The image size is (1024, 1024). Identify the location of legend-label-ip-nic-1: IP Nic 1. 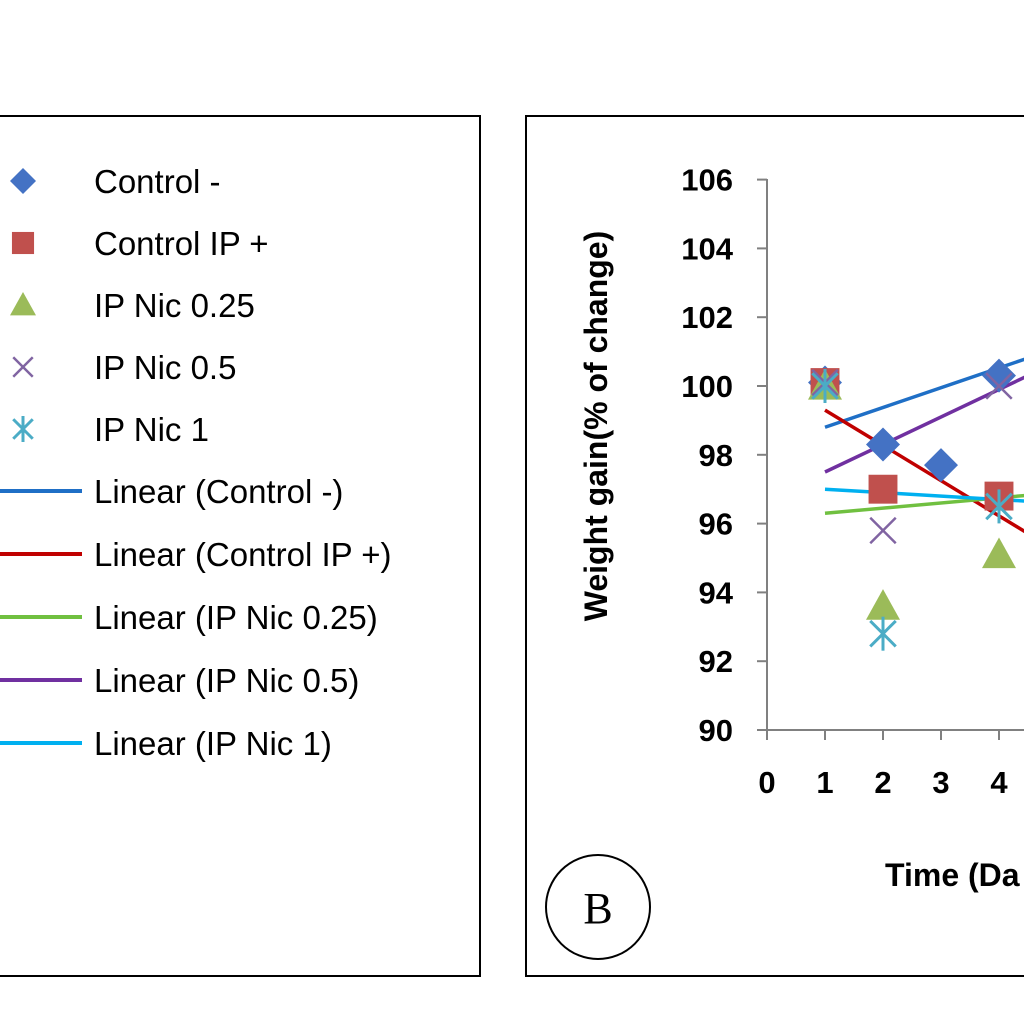
(151, 429).